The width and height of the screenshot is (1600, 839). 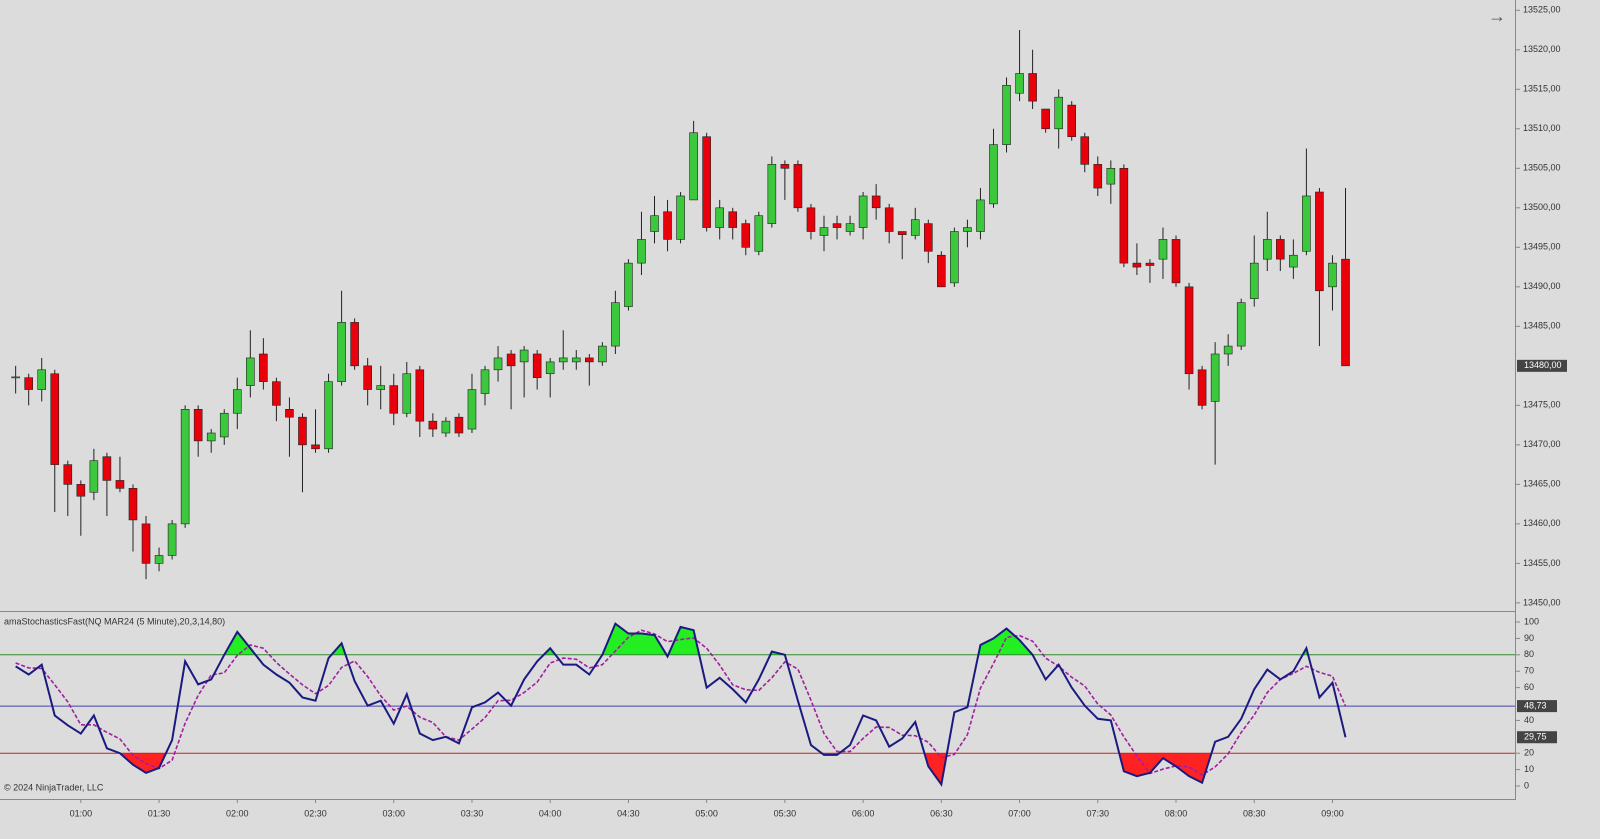 I want to click on level-label-box, so click(x=1537, y=706).